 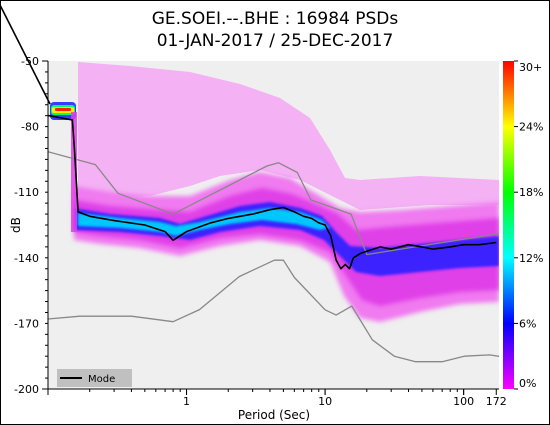 I want to click on mode-line-offscale, so click(x=25, y=54).